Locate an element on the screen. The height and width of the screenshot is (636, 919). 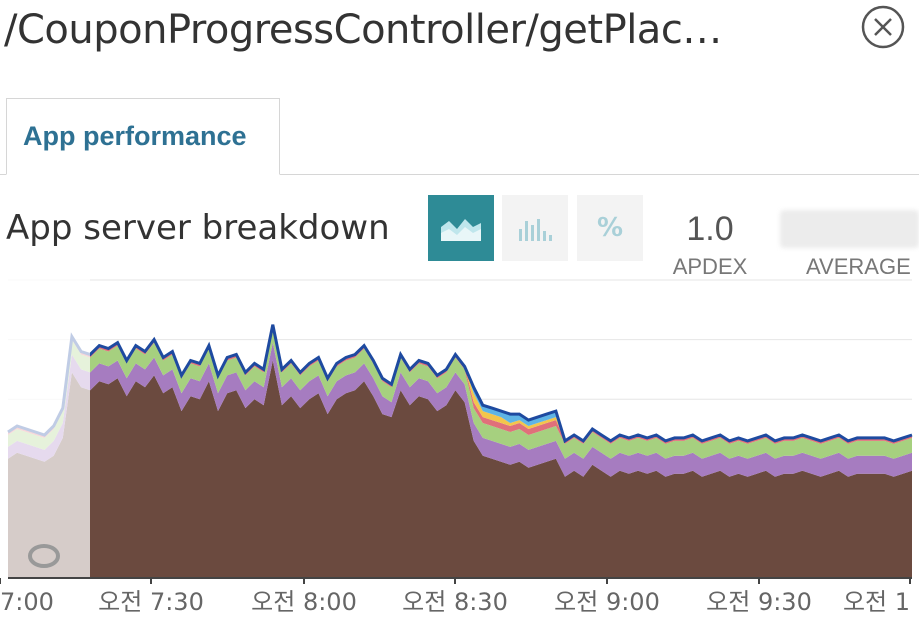
x-tick-label: 오전 9:00 is located at coordinates (607, 602).